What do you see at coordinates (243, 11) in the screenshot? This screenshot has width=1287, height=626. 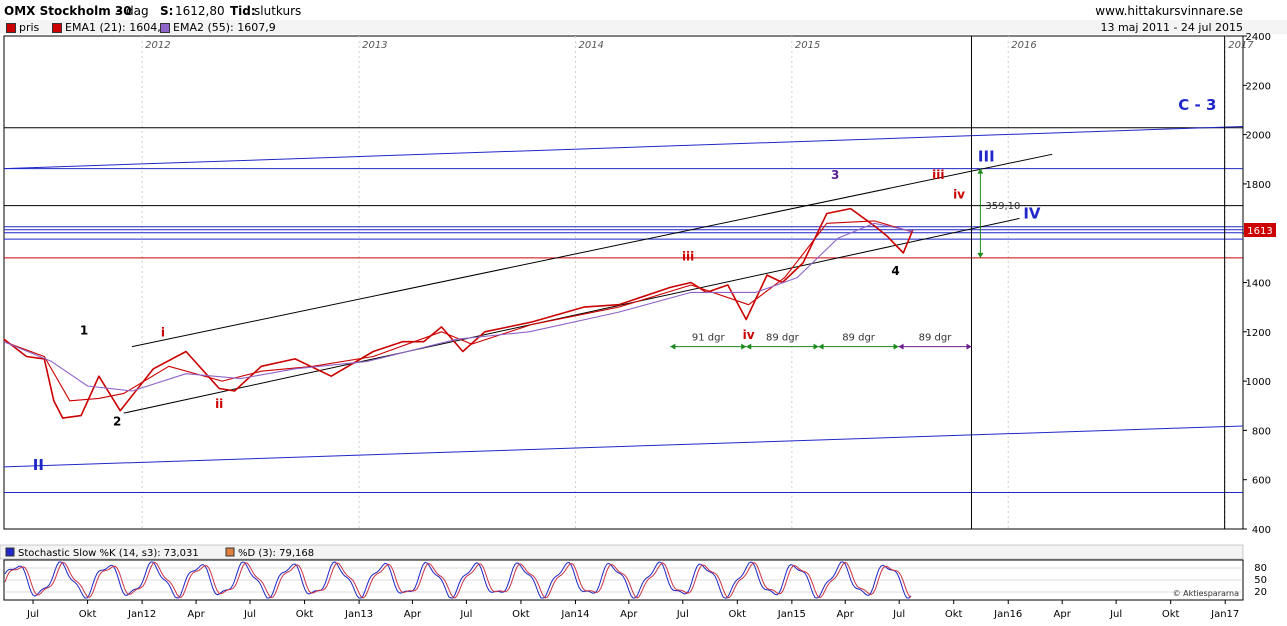 I see `tid-label: Tid:` at bounding box center [243, 11].